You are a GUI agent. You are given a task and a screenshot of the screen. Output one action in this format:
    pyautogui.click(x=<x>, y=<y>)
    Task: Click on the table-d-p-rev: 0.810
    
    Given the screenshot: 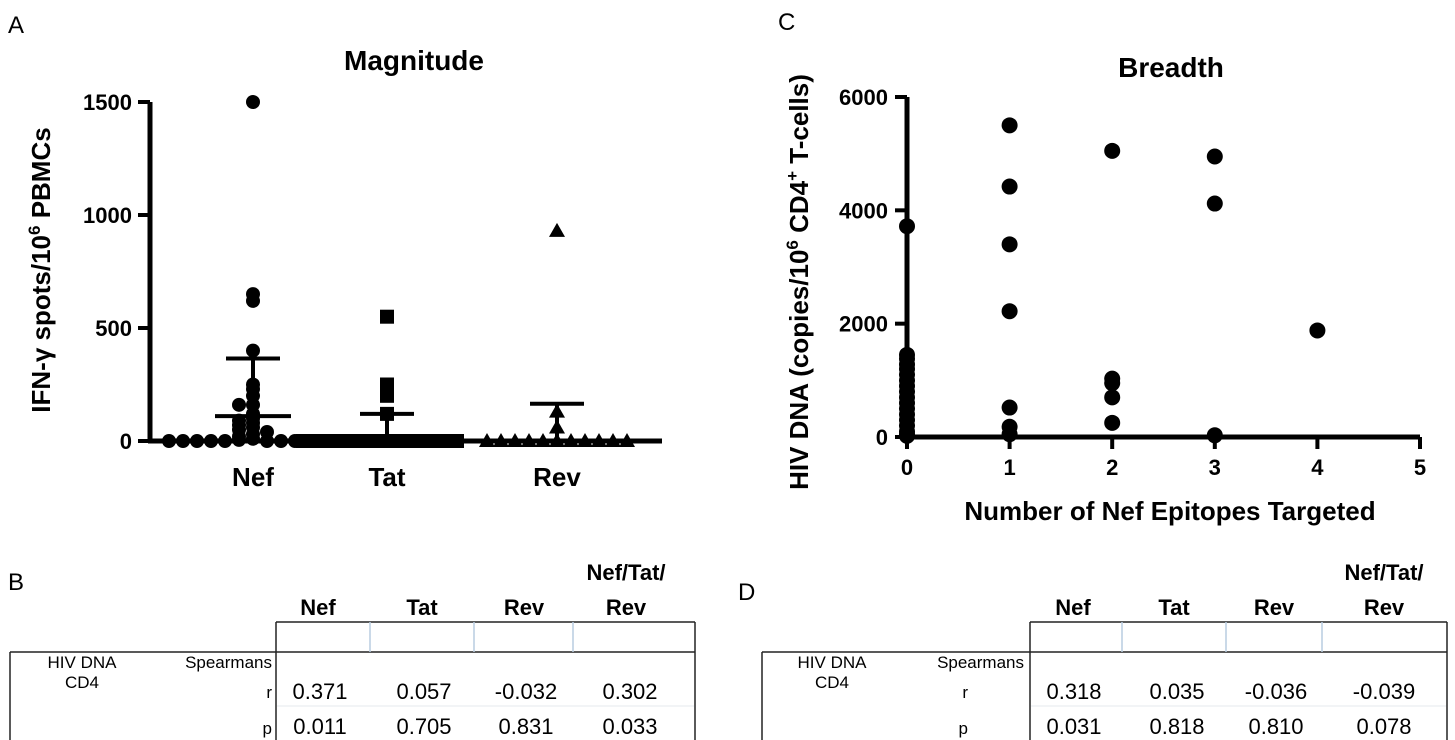 What is the action you would take?
    pyautogui.click(x=1275, y=726)
    